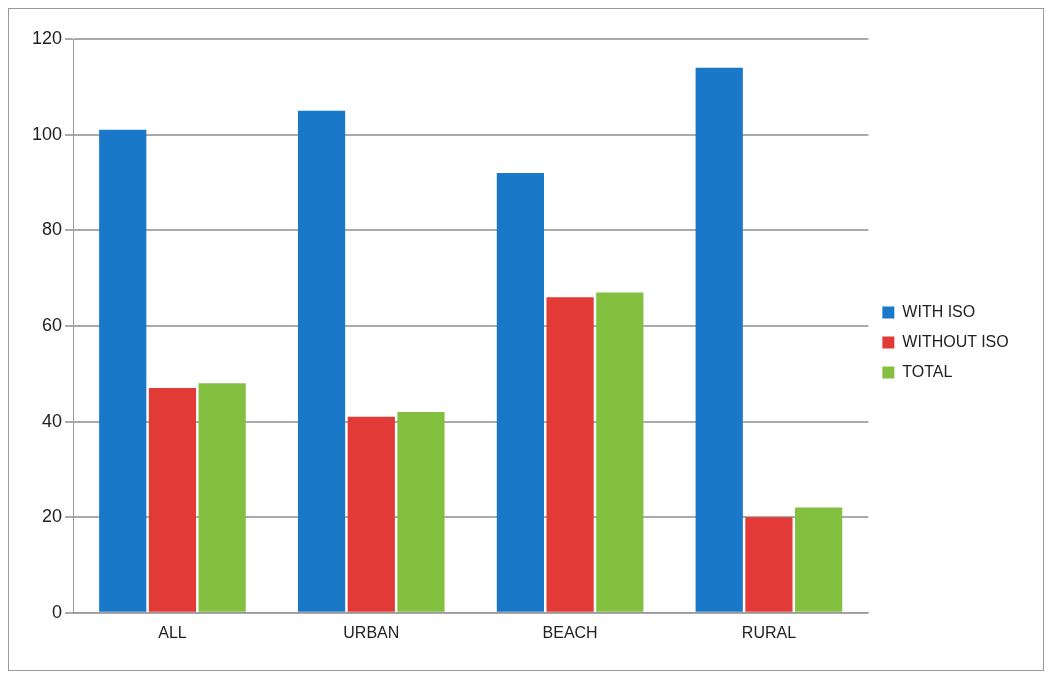 Image resolution: width=1052 pixels, height=679 pixels. I want to click on legend-label: TOTAL, so click(927, 371).